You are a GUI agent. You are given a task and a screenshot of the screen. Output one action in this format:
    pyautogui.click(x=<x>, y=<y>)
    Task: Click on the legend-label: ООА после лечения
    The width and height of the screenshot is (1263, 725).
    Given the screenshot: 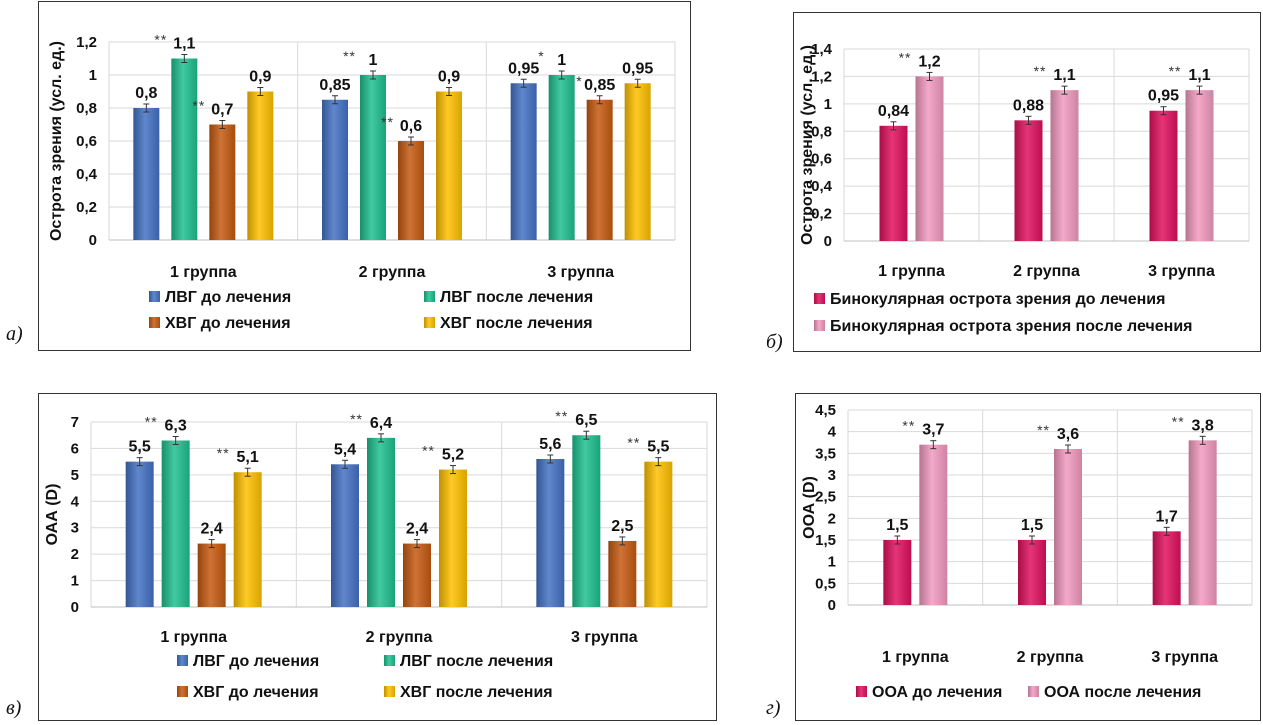 What is the action you would take?
    pyautogui.click(x=1122, y=692)
    